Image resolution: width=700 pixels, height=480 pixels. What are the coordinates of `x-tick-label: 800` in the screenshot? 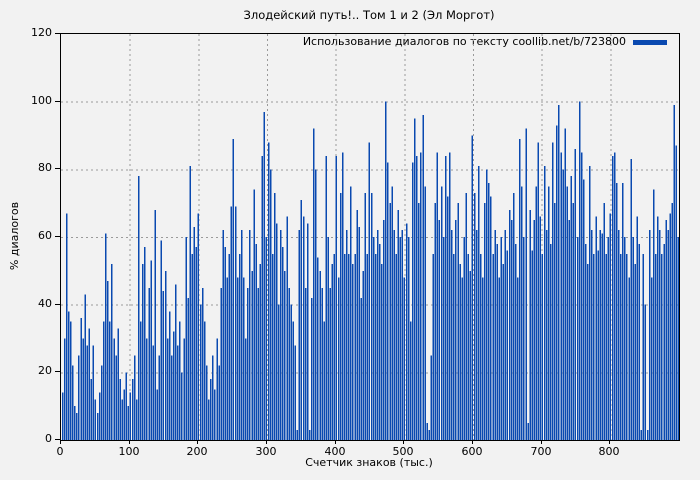 It's located at (609, 451).